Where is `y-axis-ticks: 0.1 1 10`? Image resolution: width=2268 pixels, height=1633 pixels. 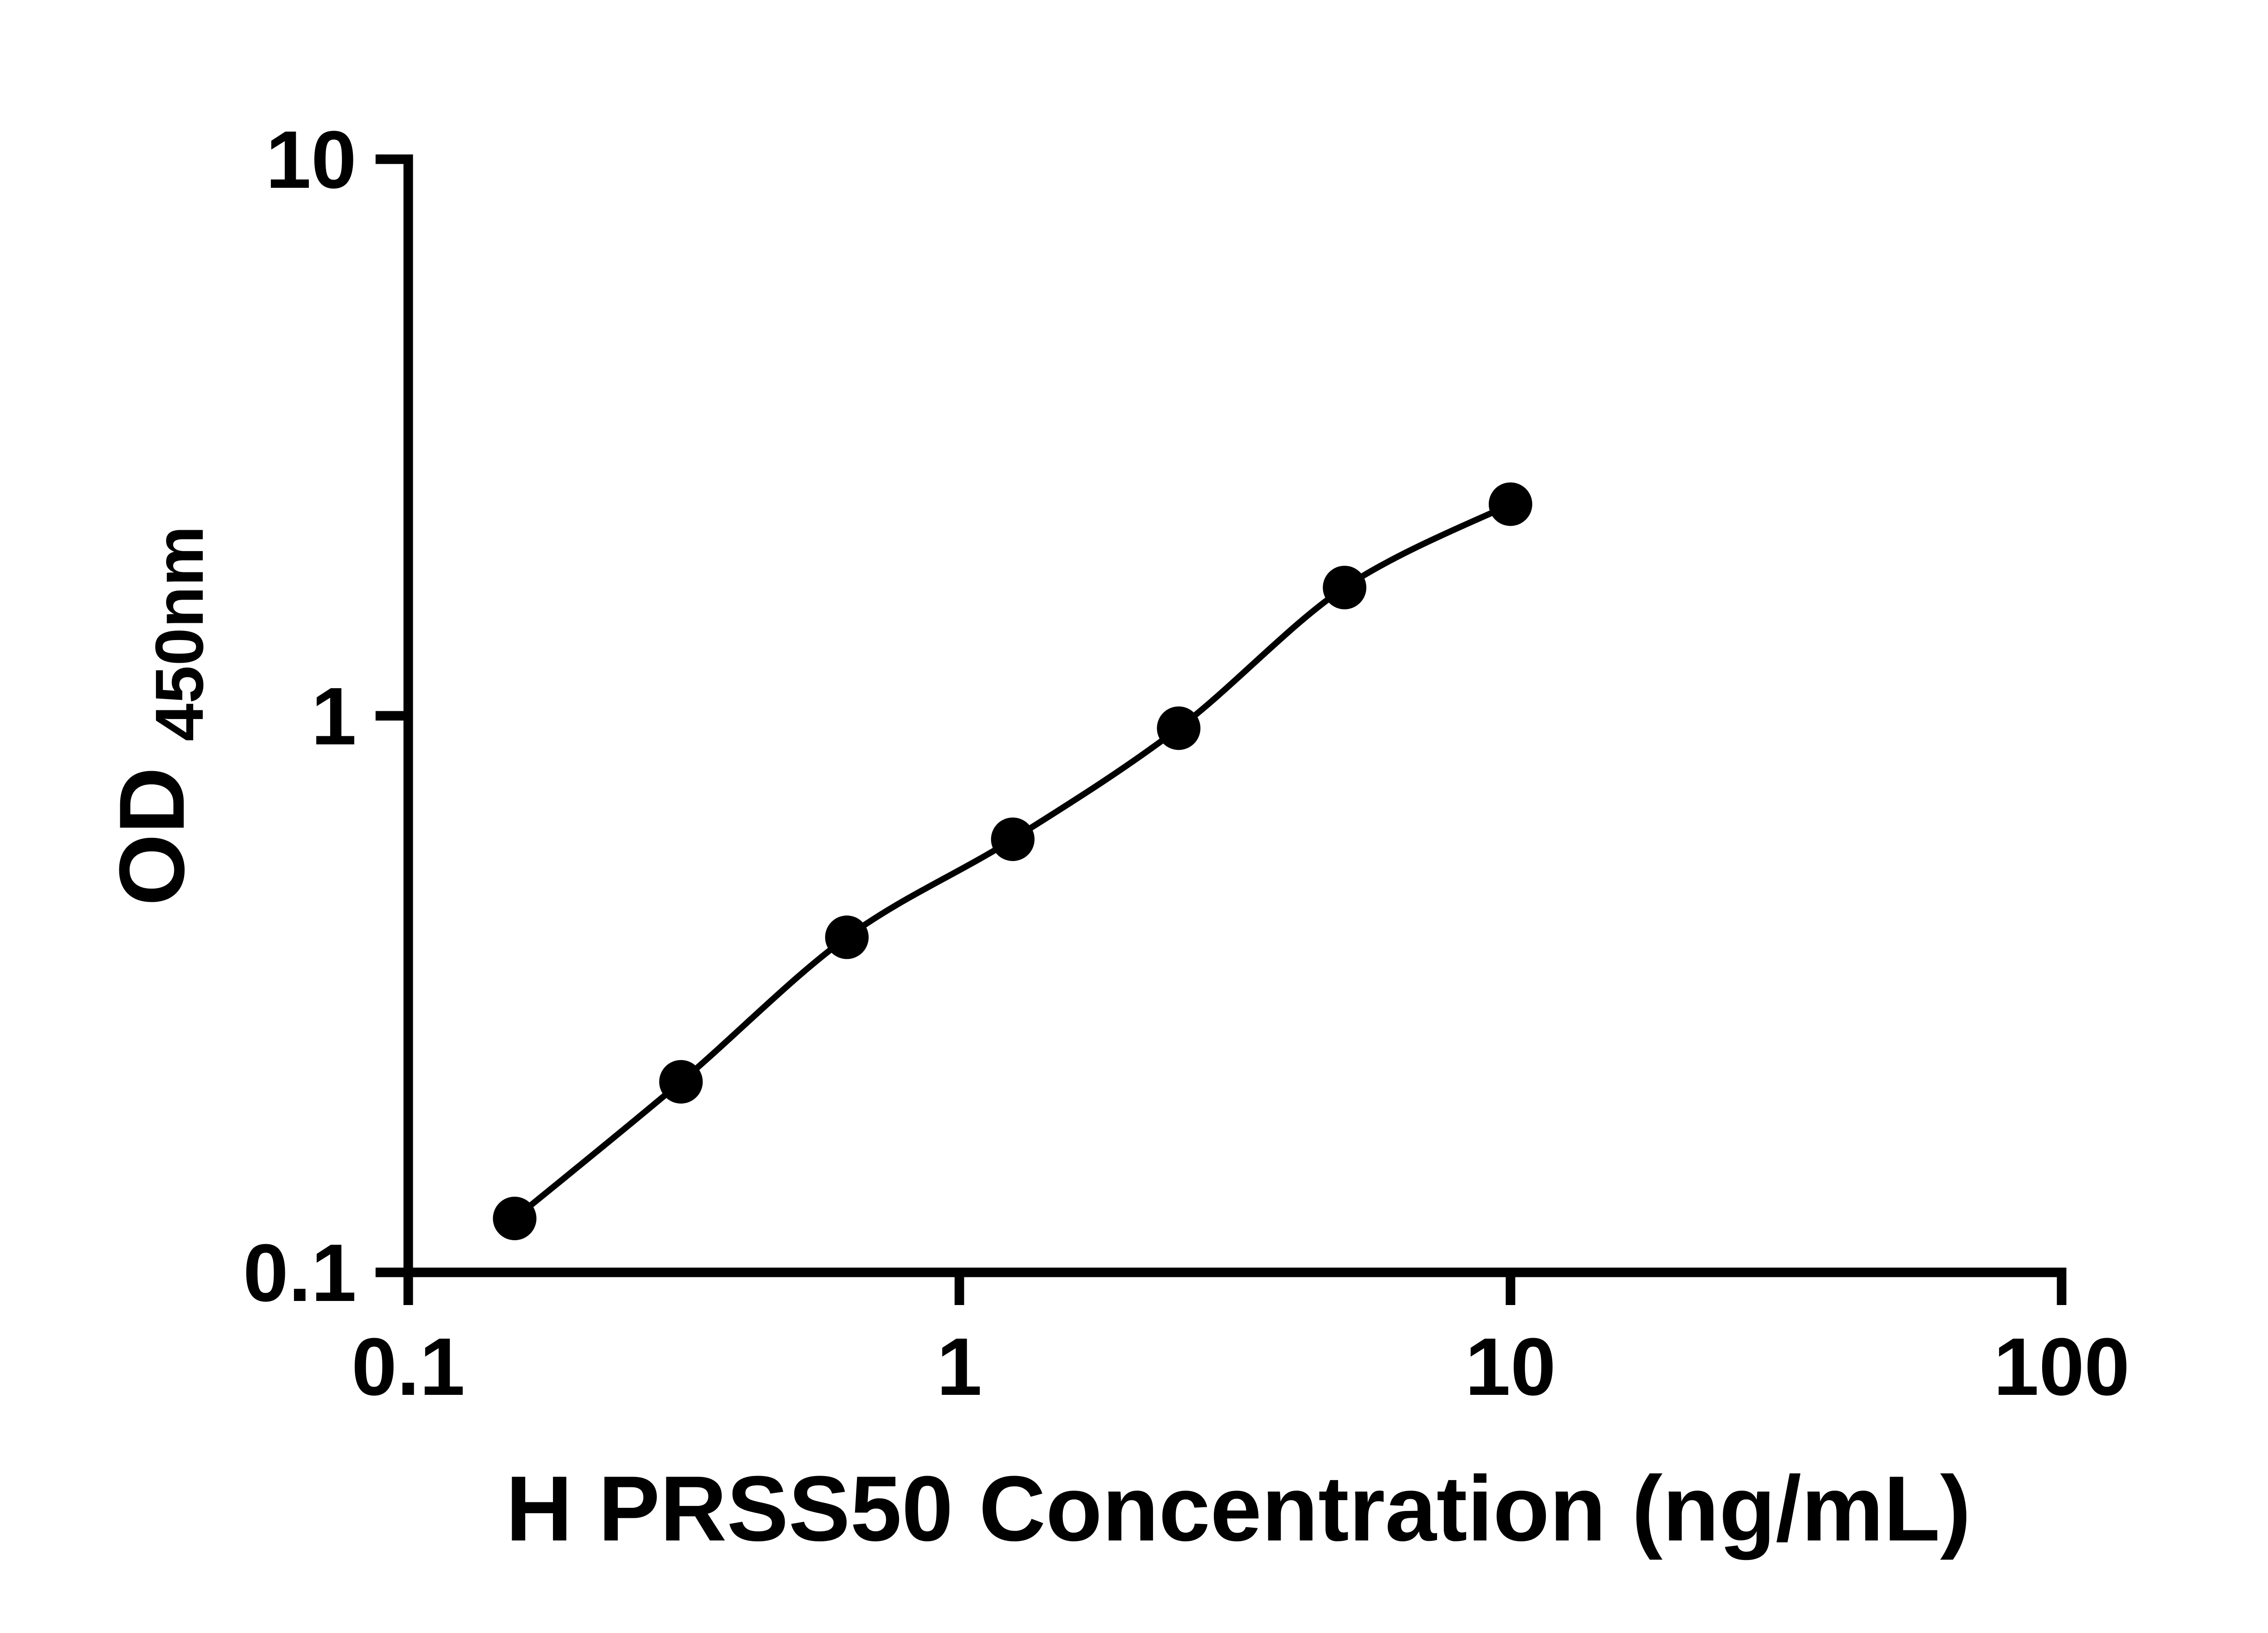 y-axis-ticks: 0.1 1 10 is located at coordinates (325, 716).